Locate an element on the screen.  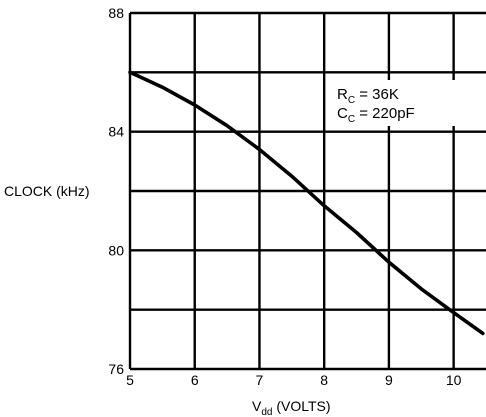
x-tick-label: 10 is located at coordinates (454, 380).